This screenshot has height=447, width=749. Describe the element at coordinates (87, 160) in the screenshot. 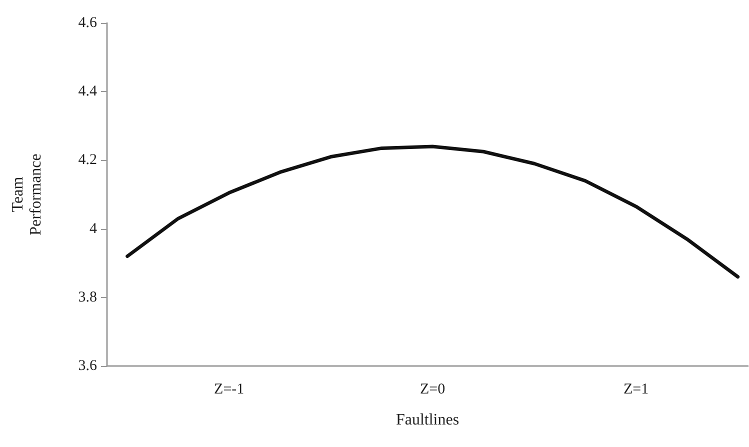

I see `y-tick-label: 4.2` at that location.